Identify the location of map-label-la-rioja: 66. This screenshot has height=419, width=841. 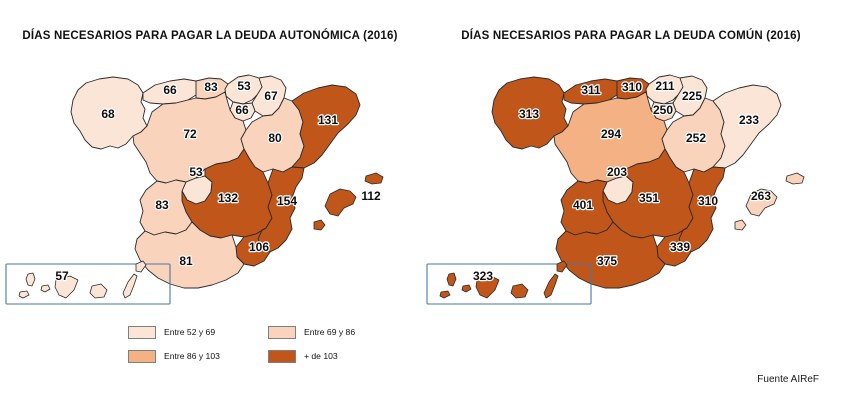
(242, 110).